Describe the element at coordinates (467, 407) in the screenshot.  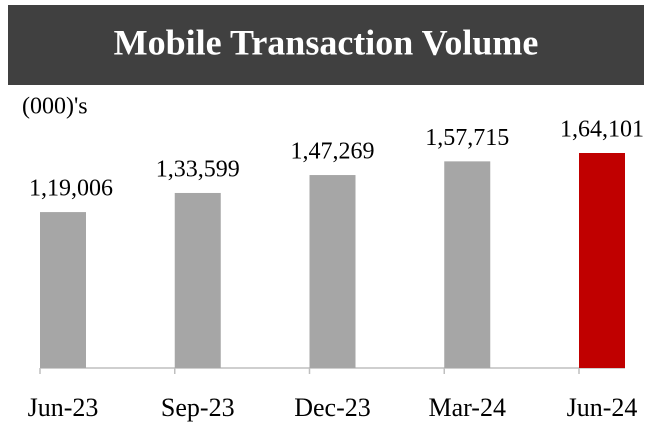
I see `x-tick-label: Mar-24` at that location.